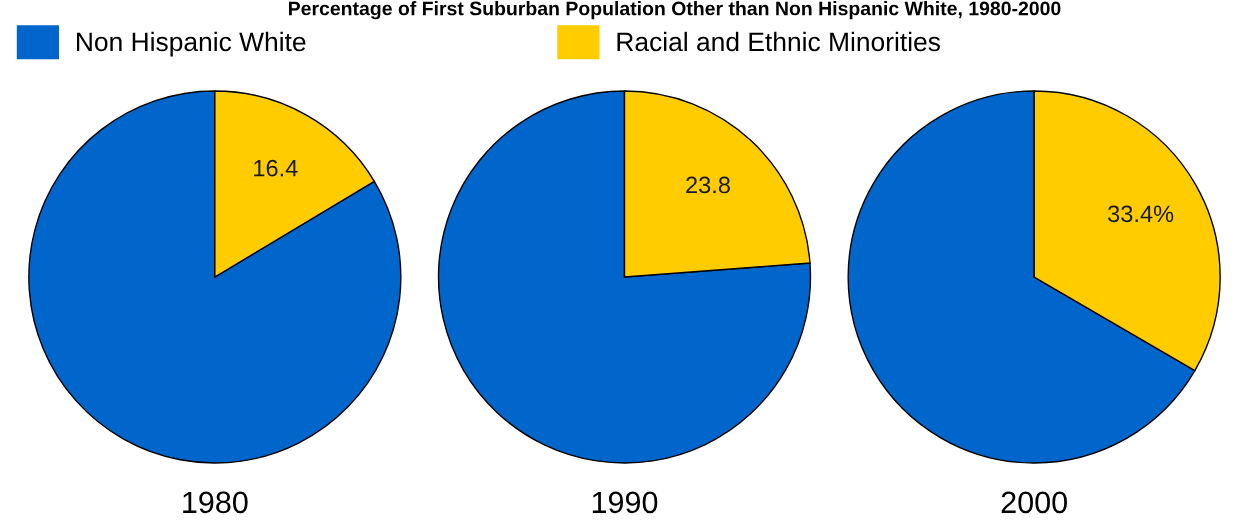 The width and height of the screenshot is (1249, 529). I want to click on data-label: 16.4, so click(276, 168).